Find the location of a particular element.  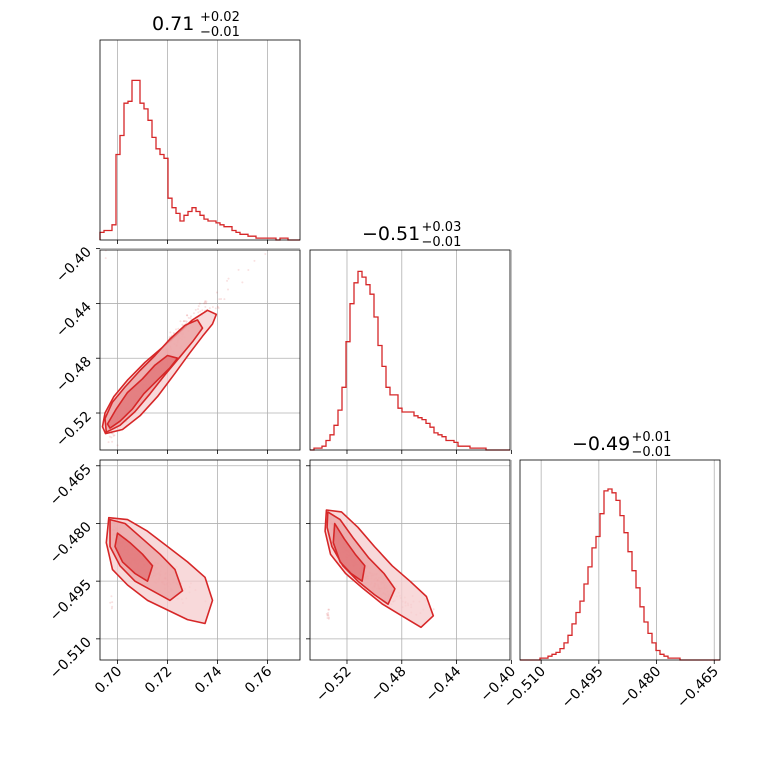

y-tick-label: −0.40 is located at coordinates (74, 265).